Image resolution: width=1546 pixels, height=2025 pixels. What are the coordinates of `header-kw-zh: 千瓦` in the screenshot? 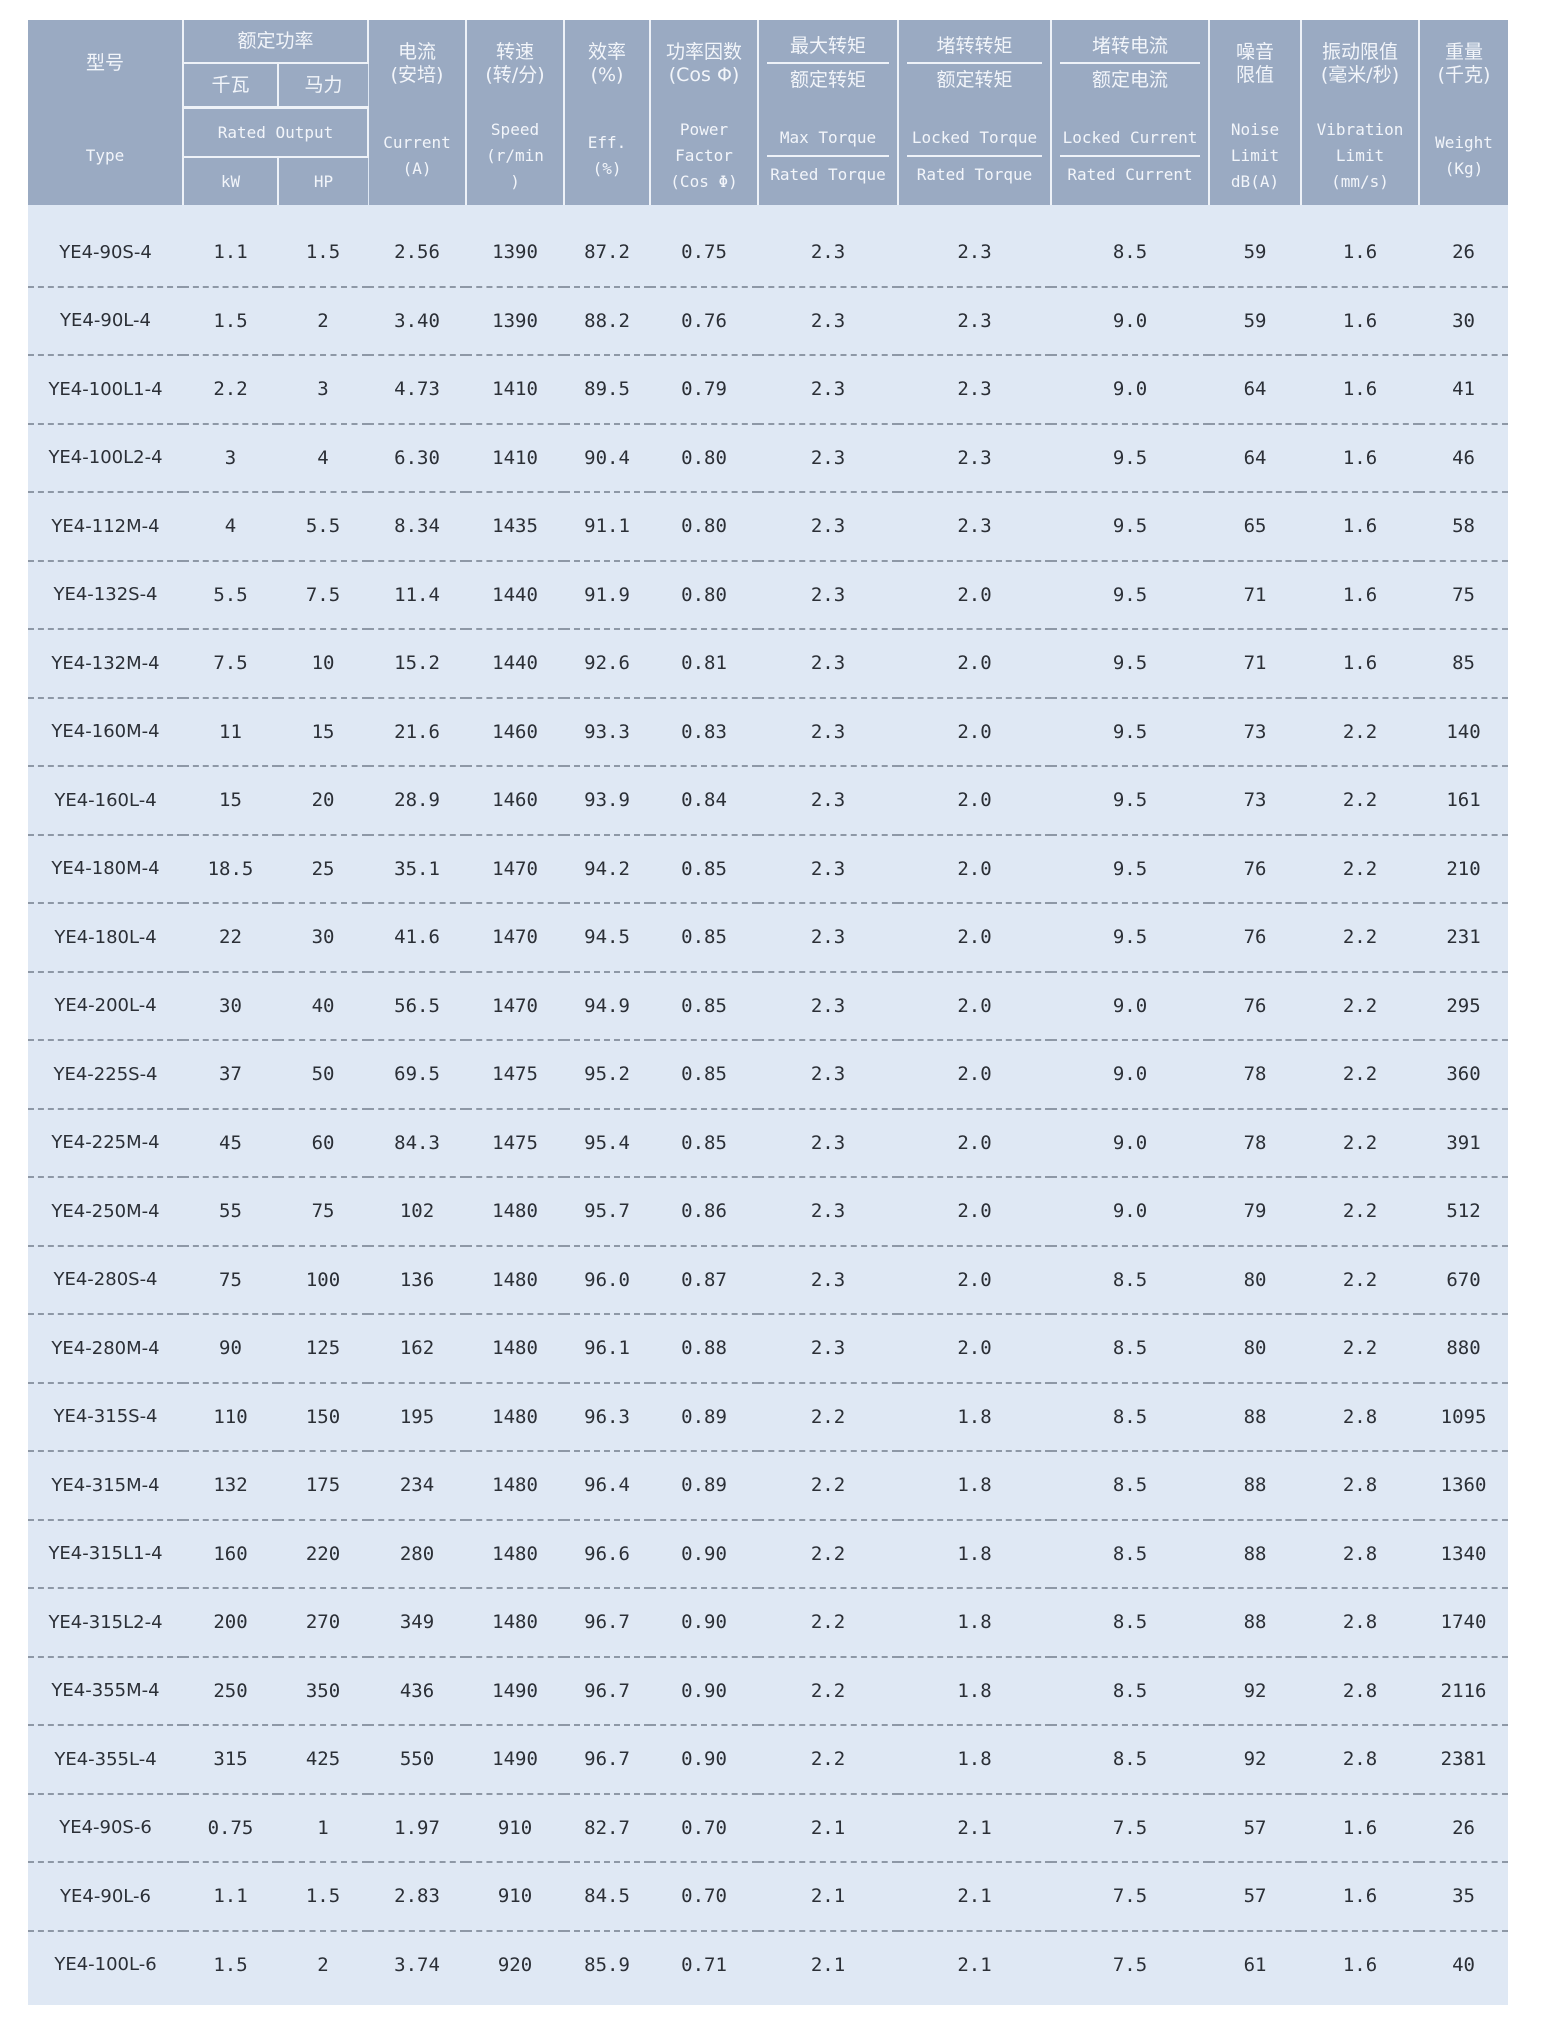 It's located at (231, 86).